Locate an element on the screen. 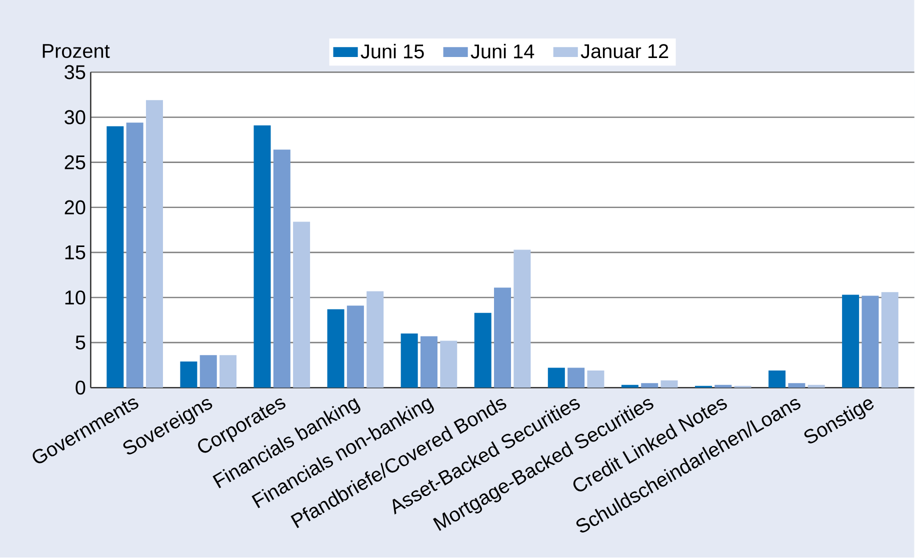 The width and height of the screenshot is (915, 558). y-tick-label: 15 is located at coordinates (75, 253).